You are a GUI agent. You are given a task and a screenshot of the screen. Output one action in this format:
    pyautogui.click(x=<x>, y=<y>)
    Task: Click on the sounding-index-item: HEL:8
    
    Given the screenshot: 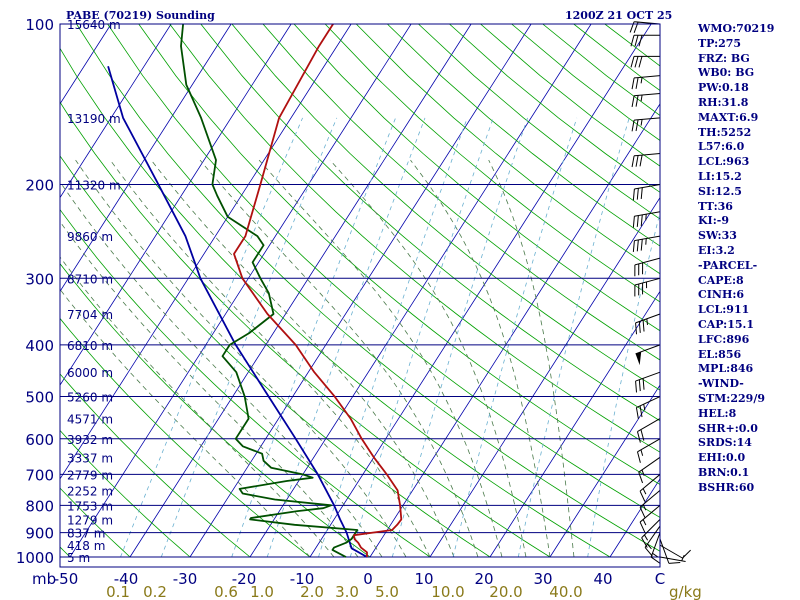 What is the action you would take?
    pyautogui.click(x=717, y=413)
    